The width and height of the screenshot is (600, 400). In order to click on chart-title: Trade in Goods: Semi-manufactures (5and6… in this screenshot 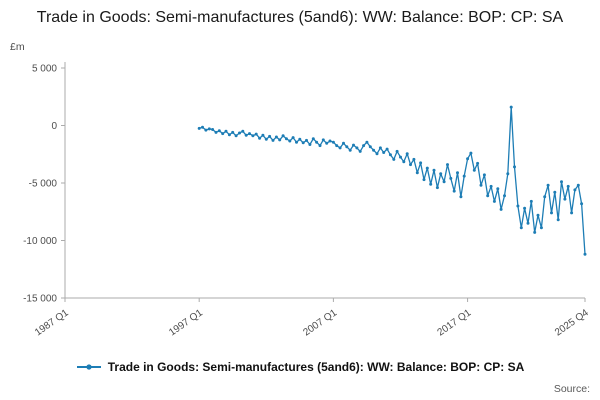, I will do `click(300, 17)`.